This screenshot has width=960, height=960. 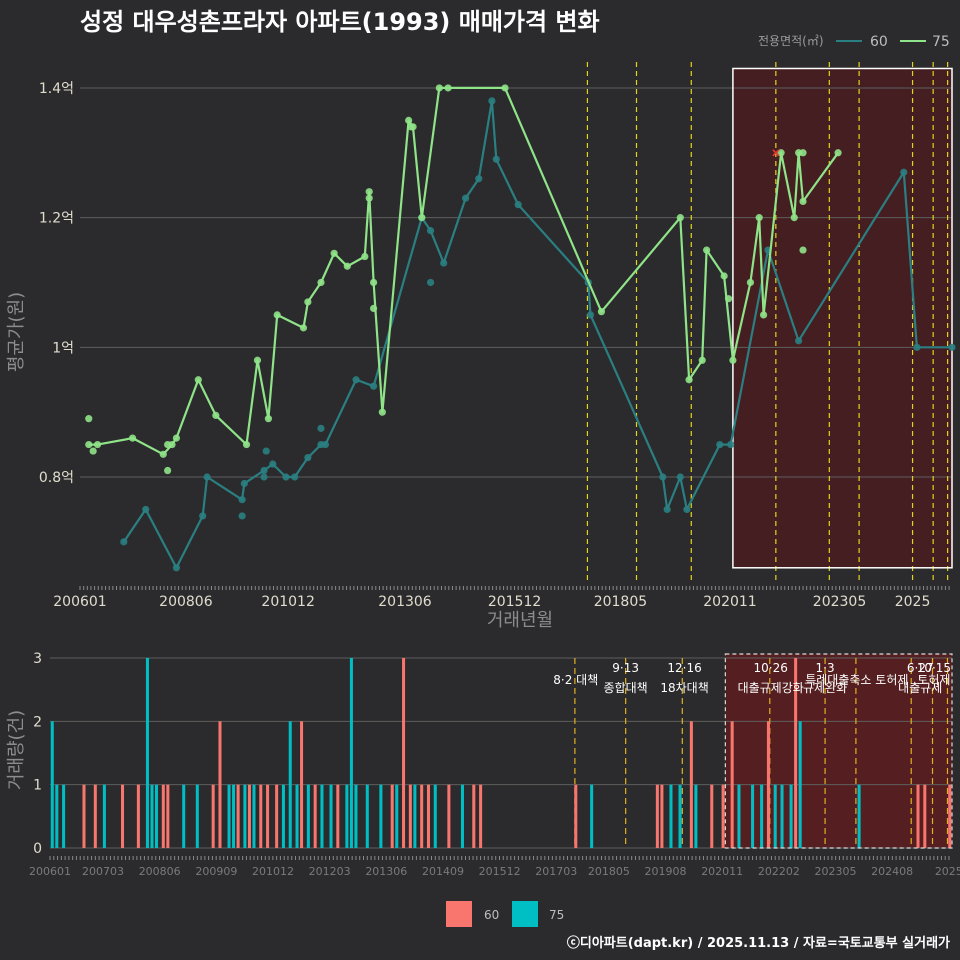 What do you see at coordinates (37, 849) in the screenshot?
I see `volume-y-tick-label: 0` at bounding box center [37, 849].